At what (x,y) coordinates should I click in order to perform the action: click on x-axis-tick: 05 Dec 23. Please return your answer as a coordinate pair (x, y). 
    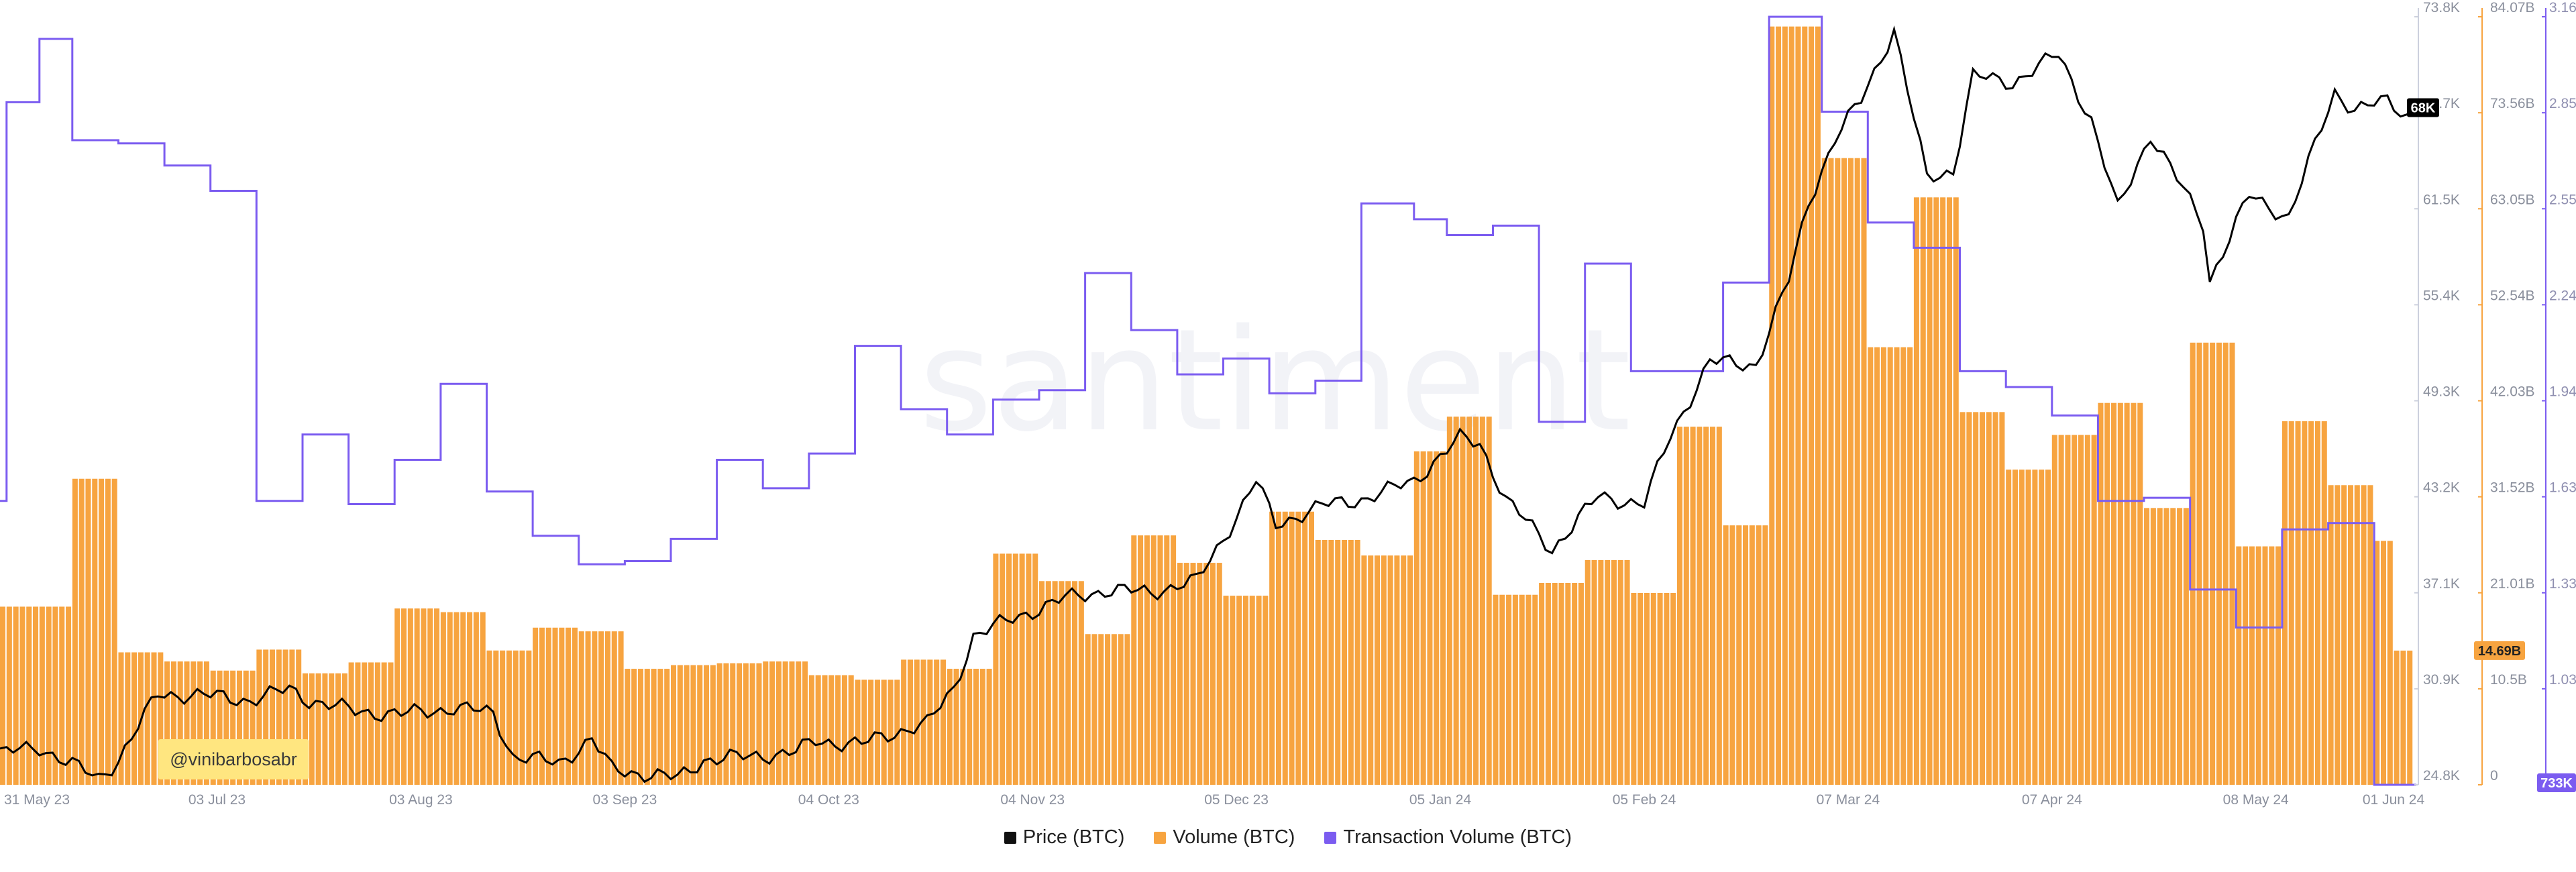
    Looking at the image, I should click on (1236, 800).